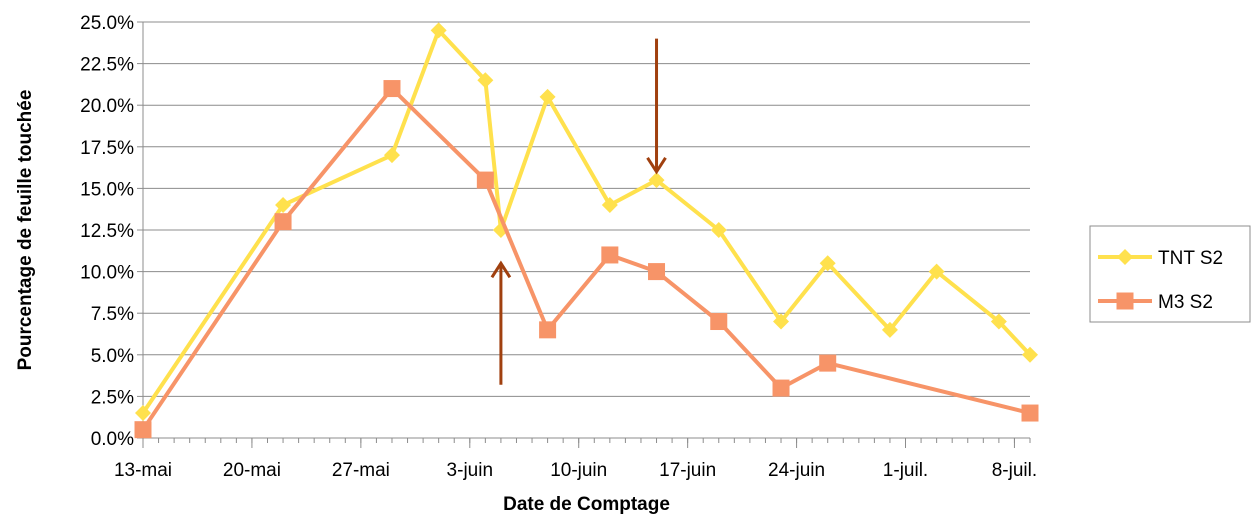  I want to click on x-tick-label: 10-juin, so click(578, 470).